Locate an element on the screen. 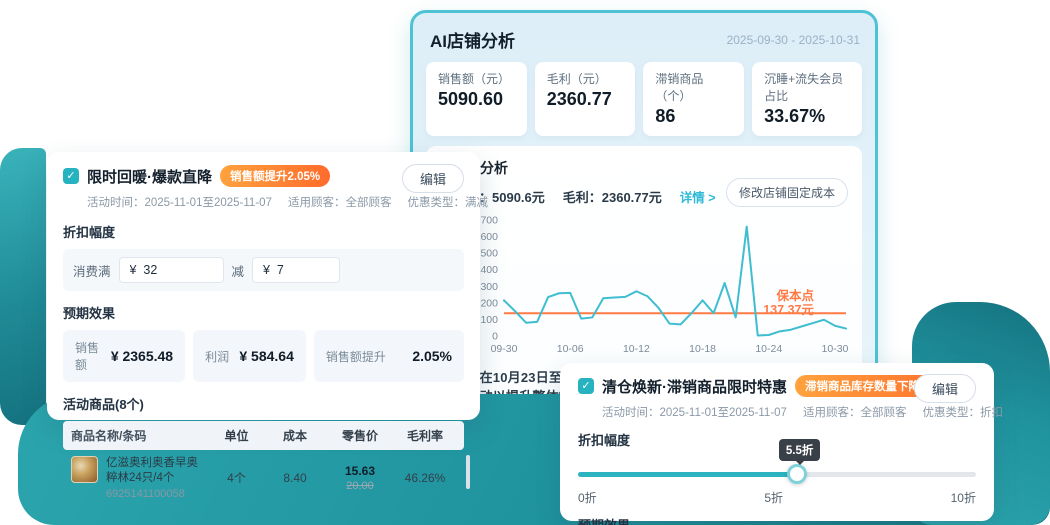 The width and height of the screenshot is (1050, 525). product-thumbnail is located at coordinates (84, 469).